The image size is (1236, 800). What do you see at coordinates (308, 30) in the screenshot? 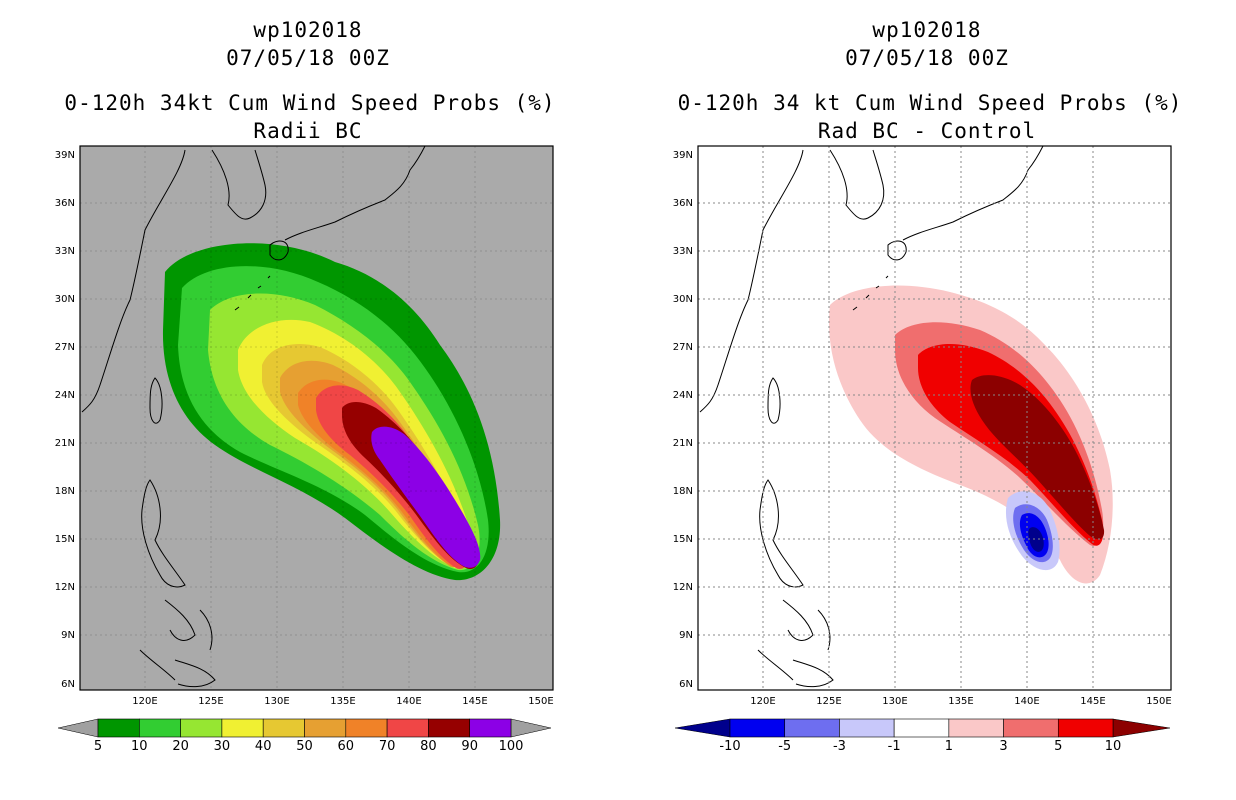
I see `left-title-storm-id: wp102018` at bounding box center [308, 30].